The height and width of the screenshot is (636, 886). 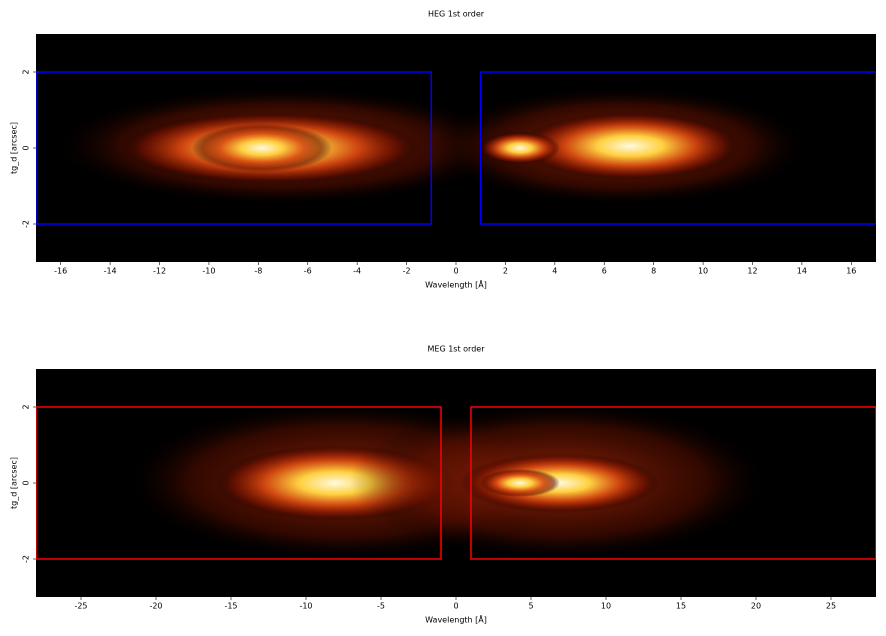 What do you see at coordinates (752, 271) in the screenshot?
I see `x-tick-label: 12` at bounding box center [752, 271].